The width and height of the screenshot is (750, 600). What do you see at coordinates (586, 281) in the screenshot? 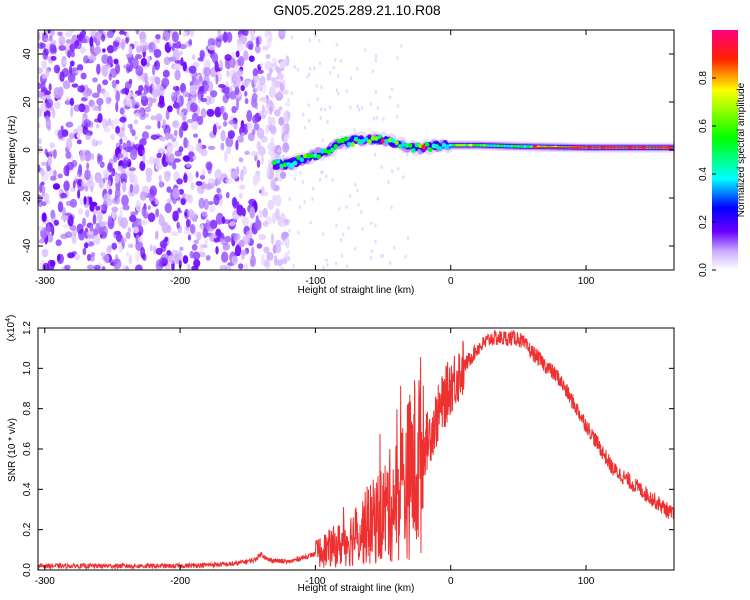
I see `spectrogram-x-tick-label: 100` at bounding box center [586, 281].